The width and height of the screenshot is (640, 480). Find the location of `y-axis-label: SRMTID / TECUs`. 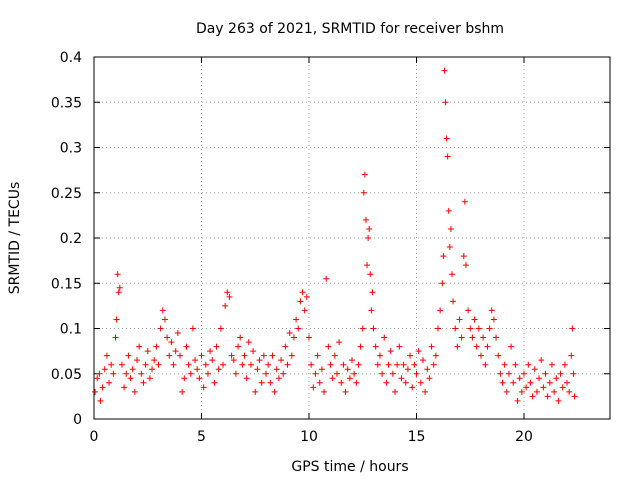

y-axis-label: SRMTID / TECUs is located at coordinates (15, 238).